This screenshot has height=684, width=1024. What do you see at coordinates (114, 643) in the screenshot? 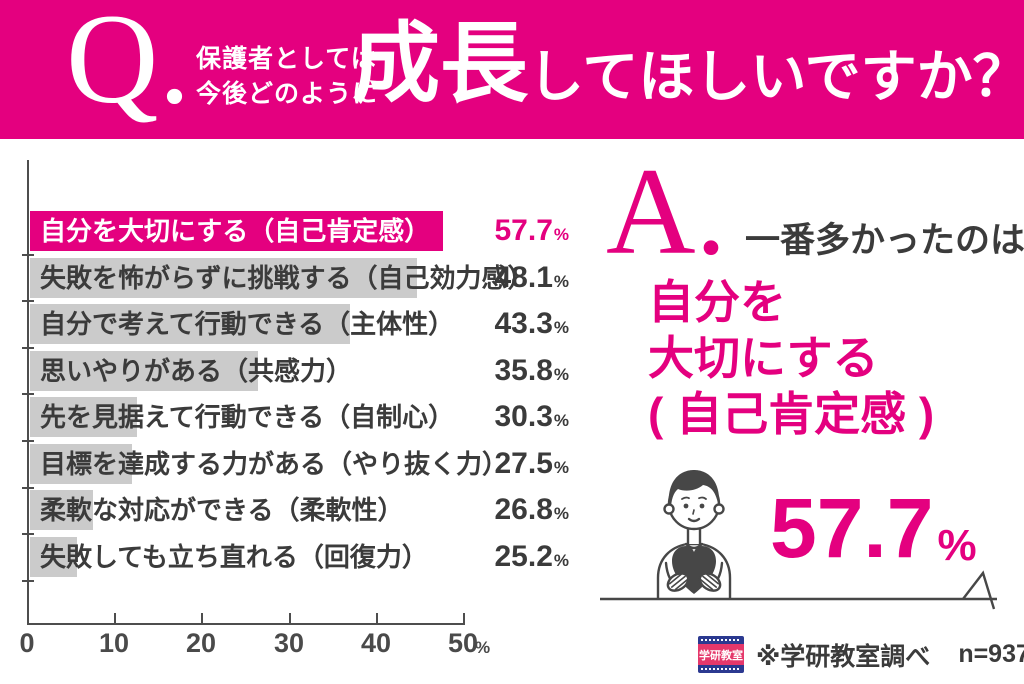
I see `x-tick-label: 10` at bounding box center [114, 643].